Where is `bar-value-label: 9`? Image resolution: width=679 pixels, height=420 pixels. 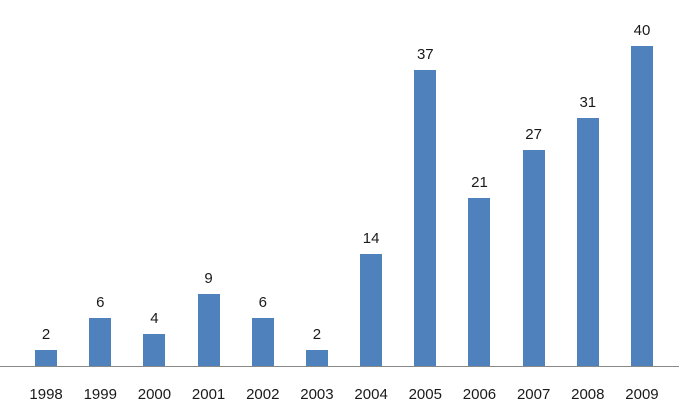 bar-value-label: 9 is located at coordinates (208, 278).